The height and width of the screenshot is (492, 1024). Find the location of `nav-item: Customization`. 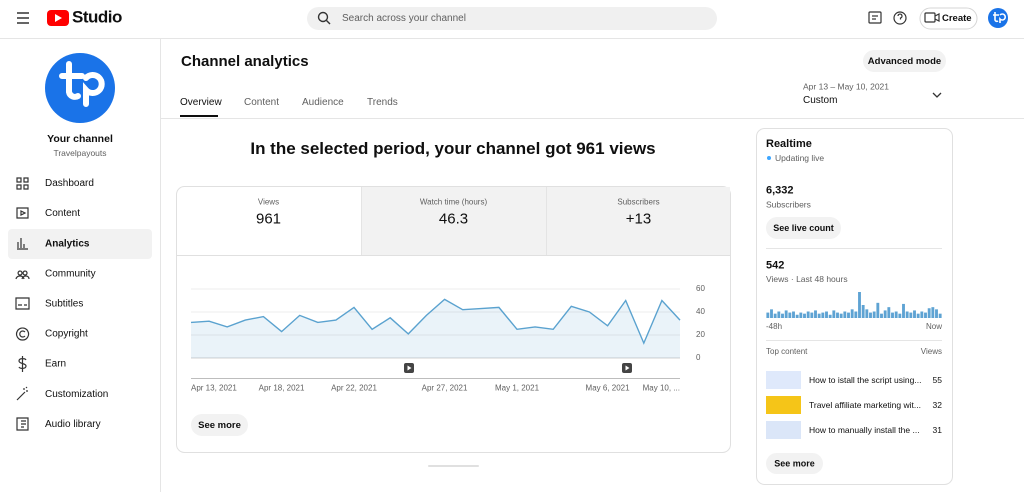

nav-item: Customization is located at coordinates (76, 394).